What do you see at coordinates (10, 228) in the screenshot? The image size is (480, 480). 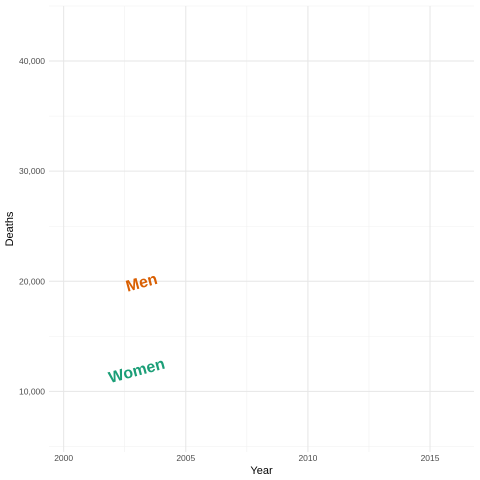 I see `y-axis-title: Deaths` at bounding box center [10, 228].